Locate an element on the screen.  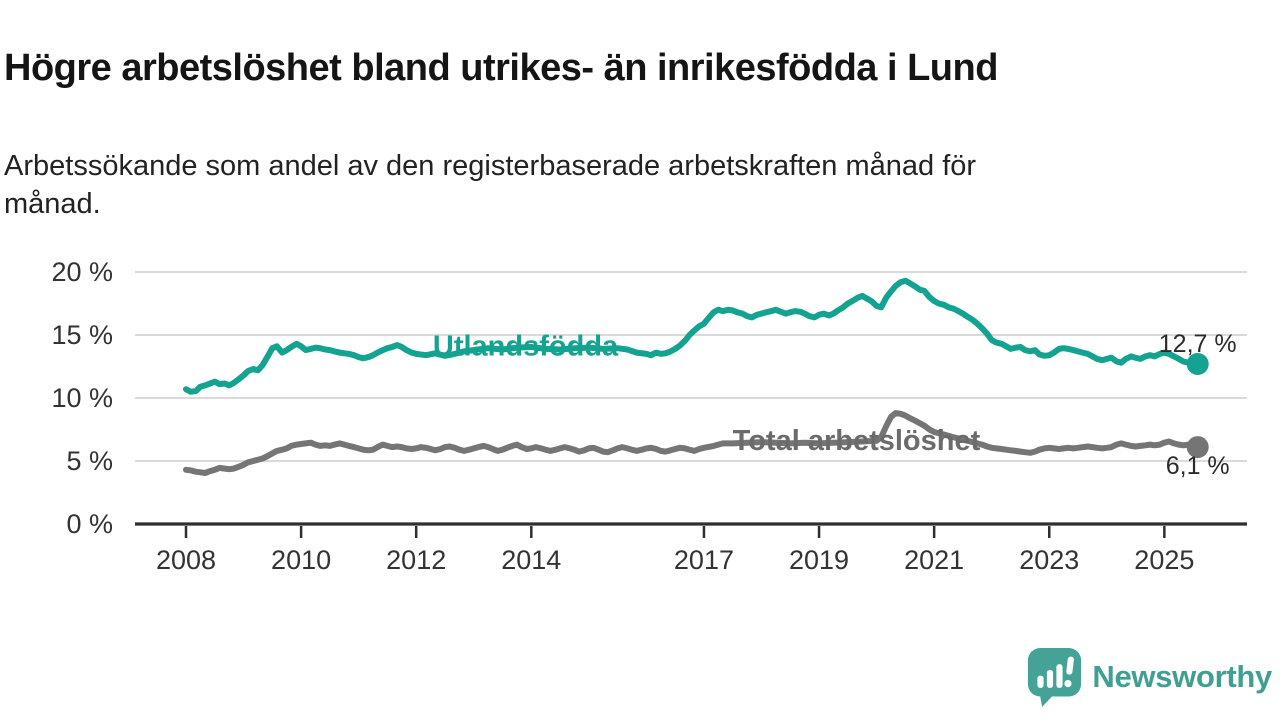
series-end-value-label: 12,7 % is located at coordinates (1198, 344).